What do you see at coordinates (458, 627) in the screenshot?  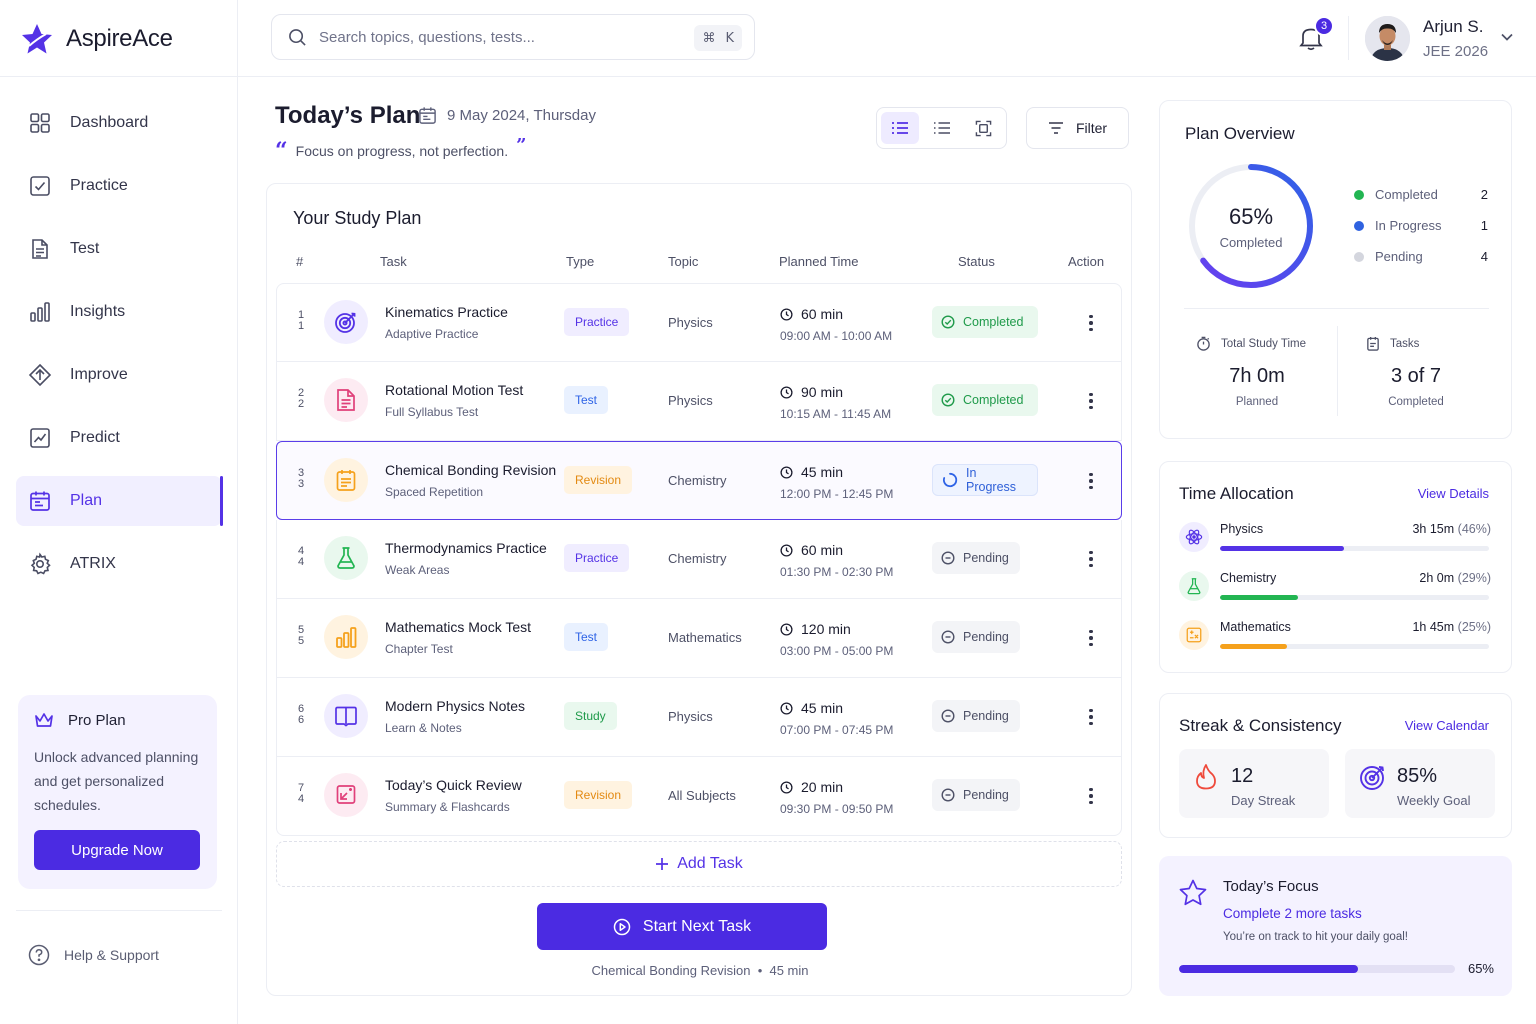 I see `task-name: Mathematics Mock Test` at bounding box center [458, 627].